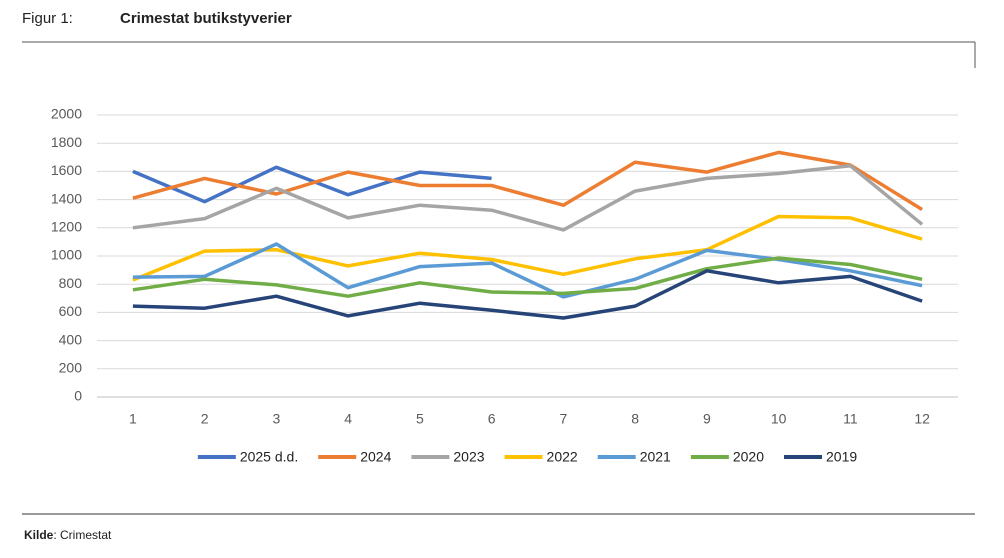 The width and height of the screenshot is (1004, 558). Describe the element at coordinates (66, 142) in the screenshot. I see `y-tick-label: 1800` at that location.